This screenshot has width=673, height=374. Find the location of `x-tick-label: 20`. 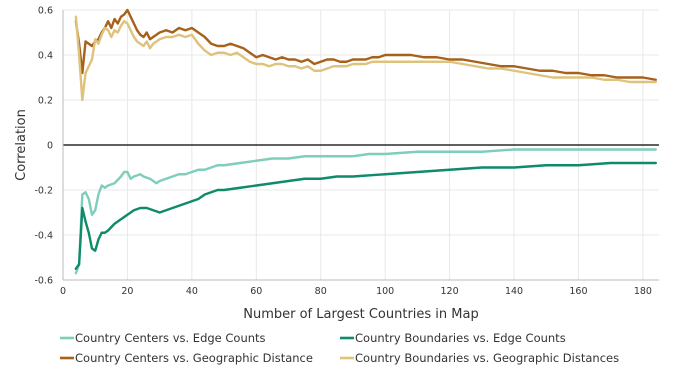

x-tick-label: 20 is located at coordinates (127, 291).